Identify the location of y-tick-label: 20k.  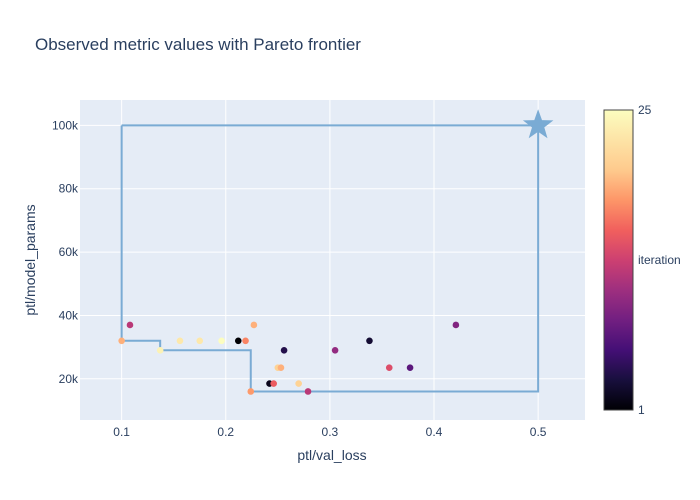
(69, 379).